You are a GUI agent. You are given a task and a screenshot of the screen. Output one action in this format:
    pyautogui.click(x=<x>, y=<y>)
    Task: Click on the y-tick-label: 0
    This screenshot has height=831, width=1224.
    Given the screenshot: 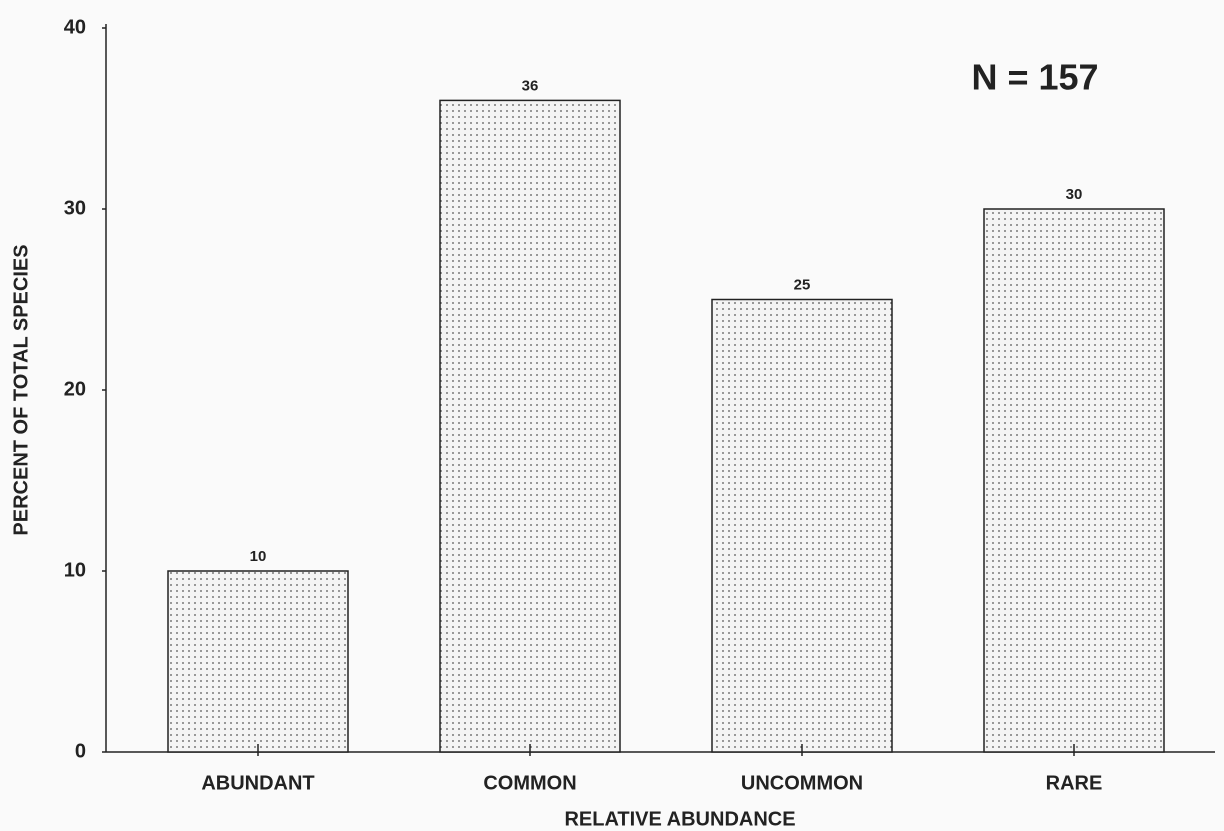 What is the action you would take?
    pyautogui.click(x=80, y=751)
    